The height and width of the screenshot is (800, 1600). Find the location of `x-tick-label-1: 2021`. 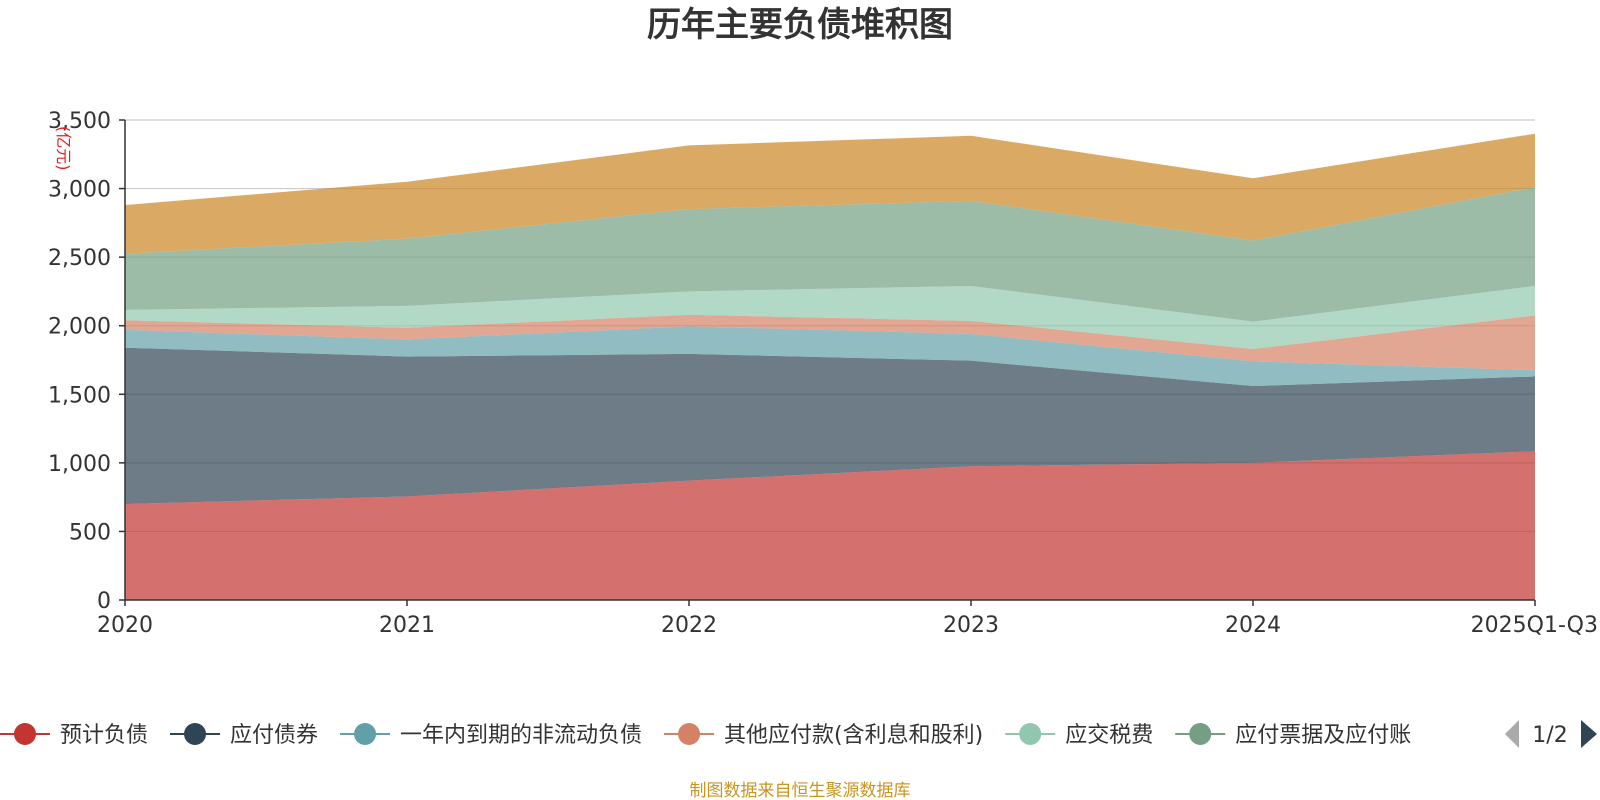

x-tick-label-1: 2021 is located at coordinates (407, 625).